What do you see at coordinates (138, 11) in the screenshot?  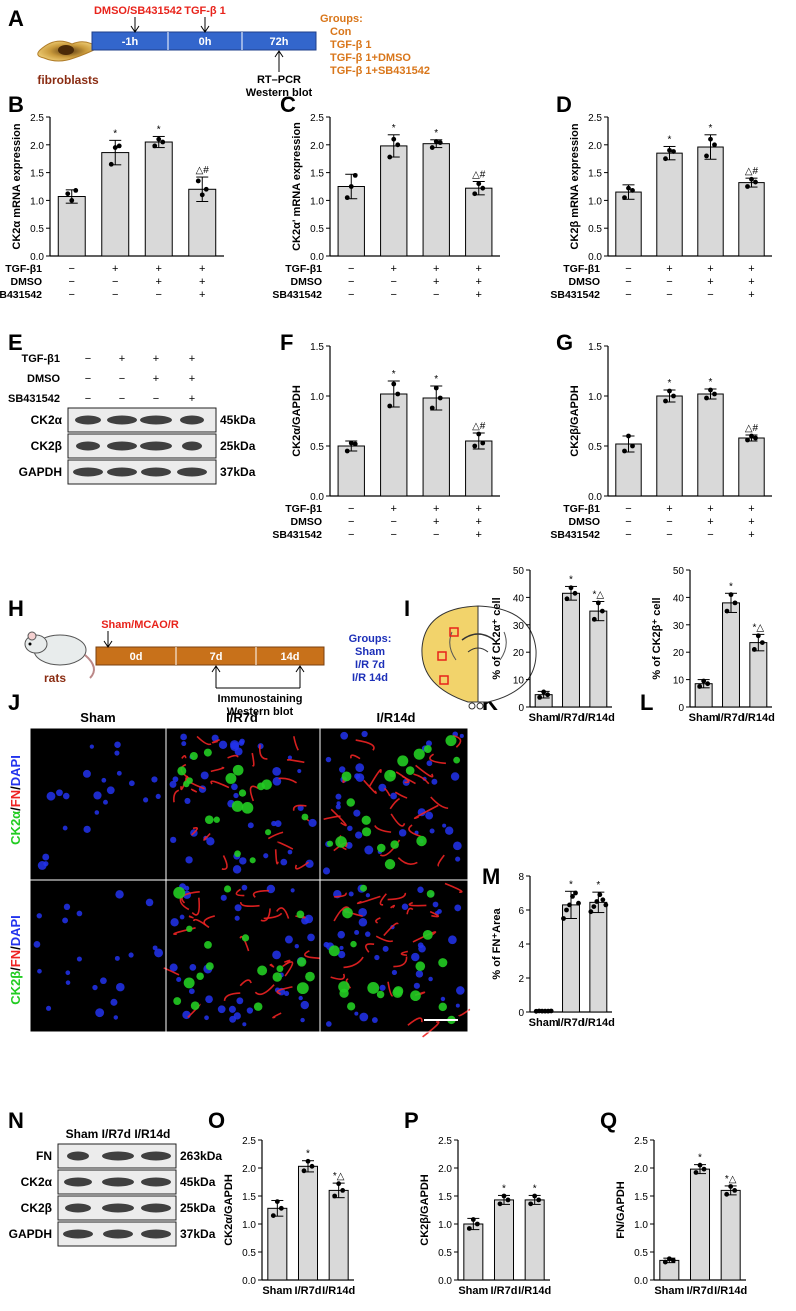 I see `treatment-dmso-sb: DMSO/SB431542` at bounding box center [138, 11].